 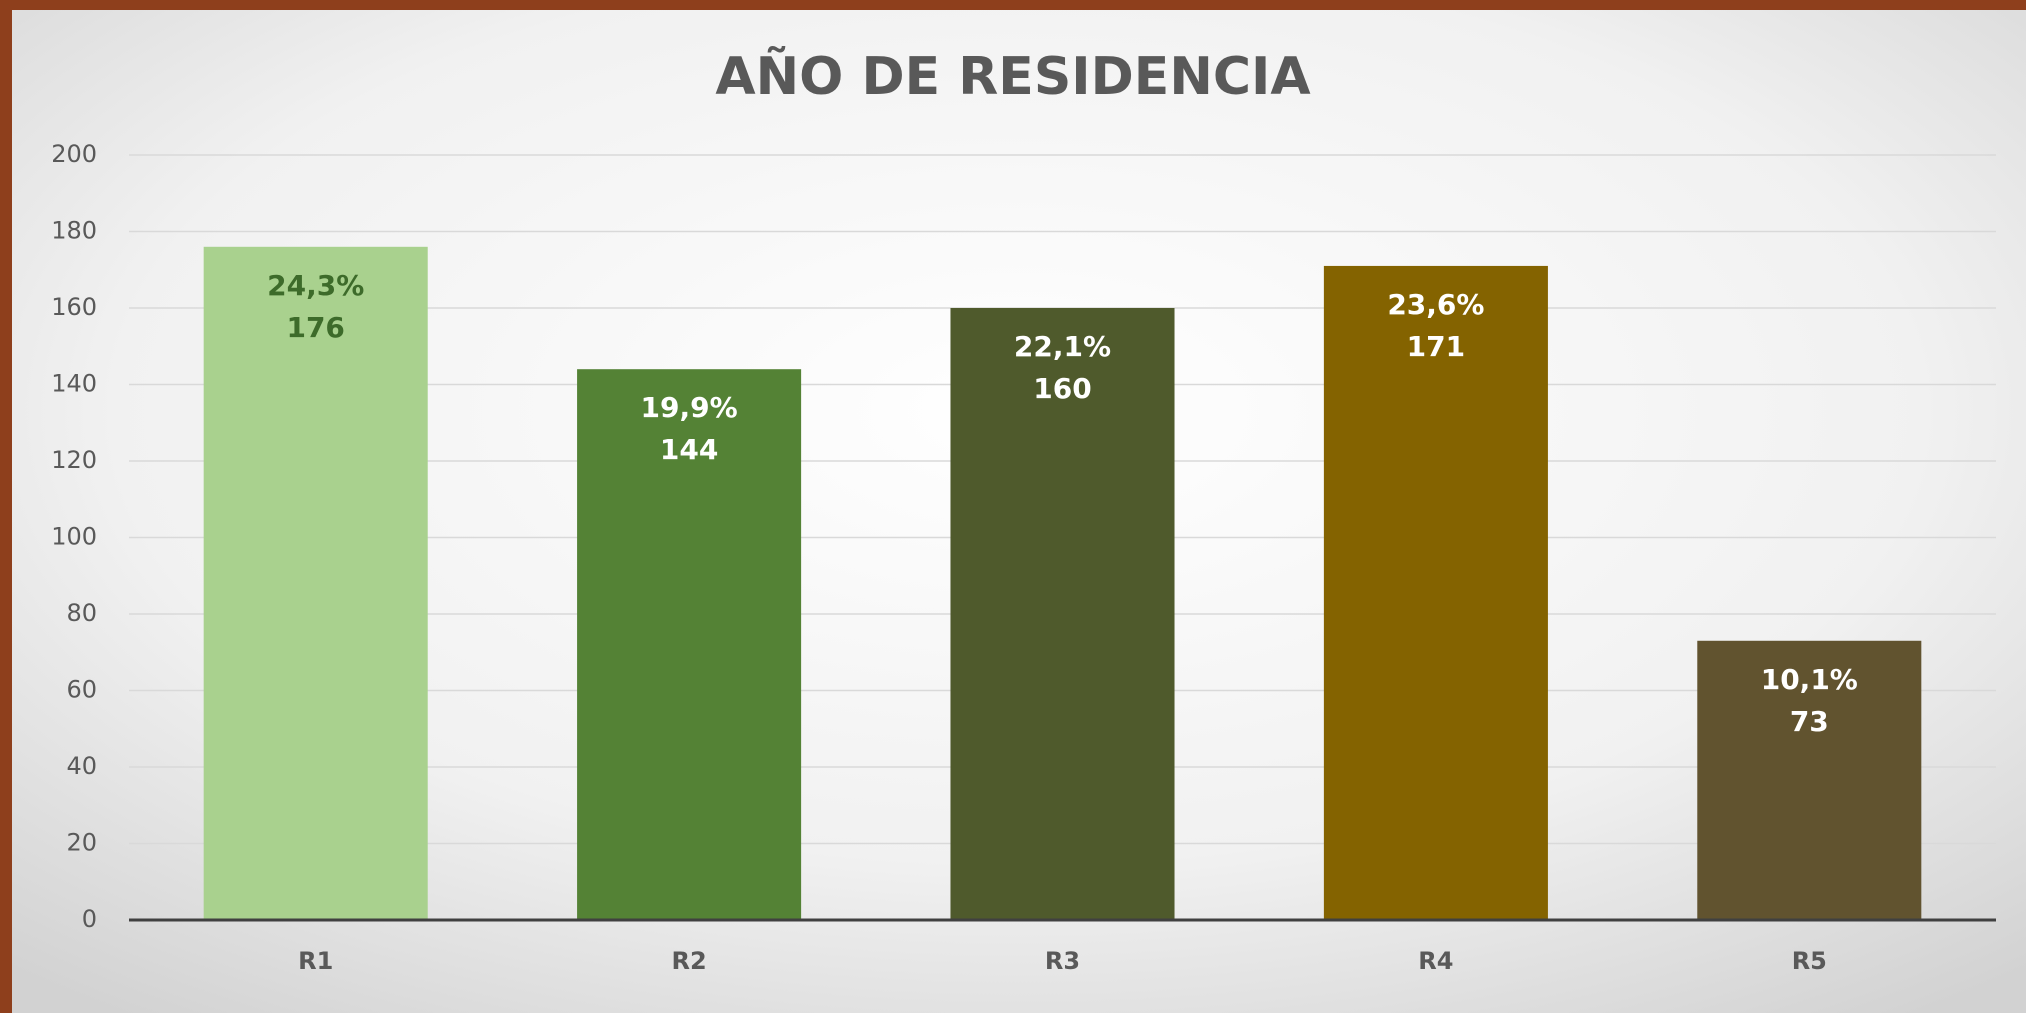 What do you see at coordinates (1809, 961) in the screenshot?
I see `x-tick-label: R5` at bounding box center [1809, 961].